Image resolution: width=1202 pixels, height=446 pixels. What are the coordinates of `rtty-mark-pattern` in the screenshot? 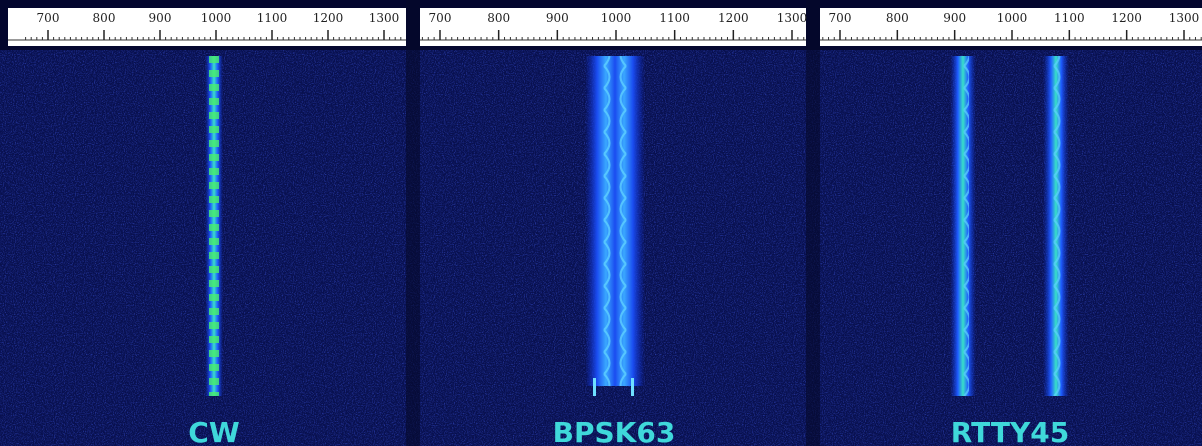 It's located at (963, 226).